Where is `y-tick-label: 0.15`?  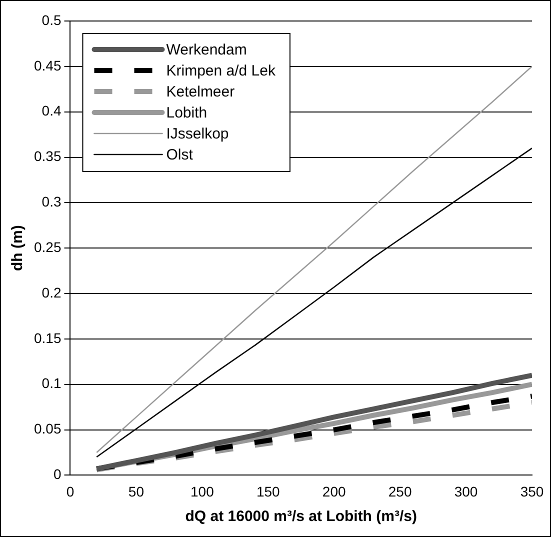 y-tick-label: 0.15 is located at coordinates (48, 338).